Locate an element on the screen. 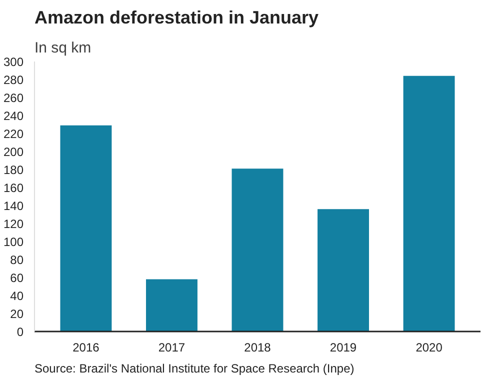  x-tick-label: 2019 is located at coordinates (343, 347).